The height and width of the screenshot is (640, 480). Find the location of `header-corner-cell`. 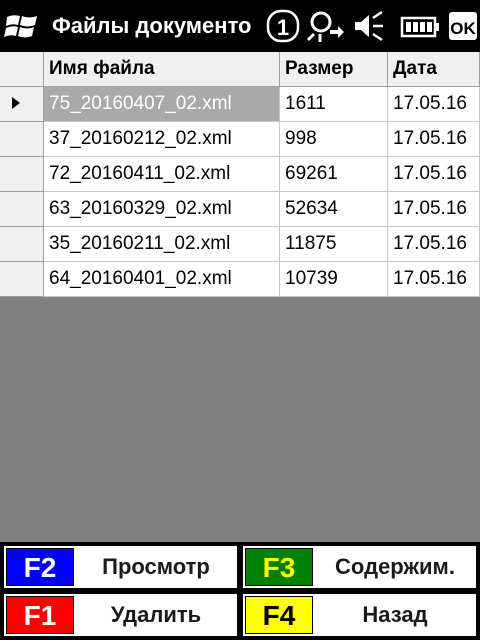

header-corner-cell is located at coordinates (22, 69).